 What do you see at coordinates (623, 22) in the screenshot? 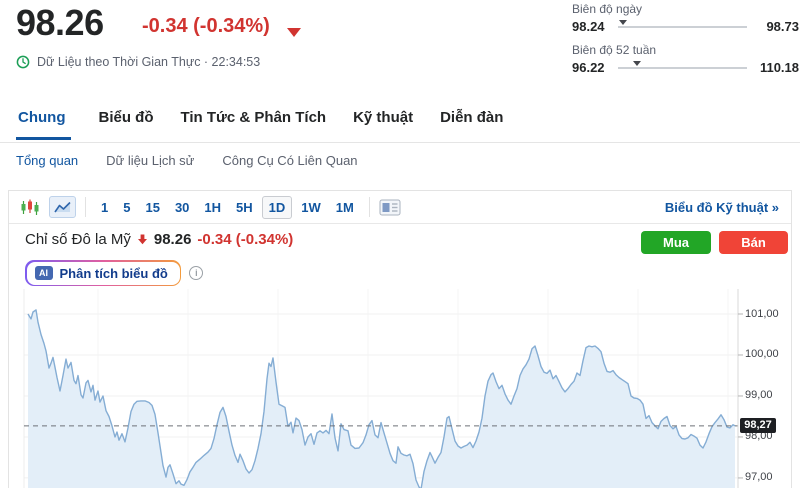
I see `day-range-handle` at bounding box center [623, 22].